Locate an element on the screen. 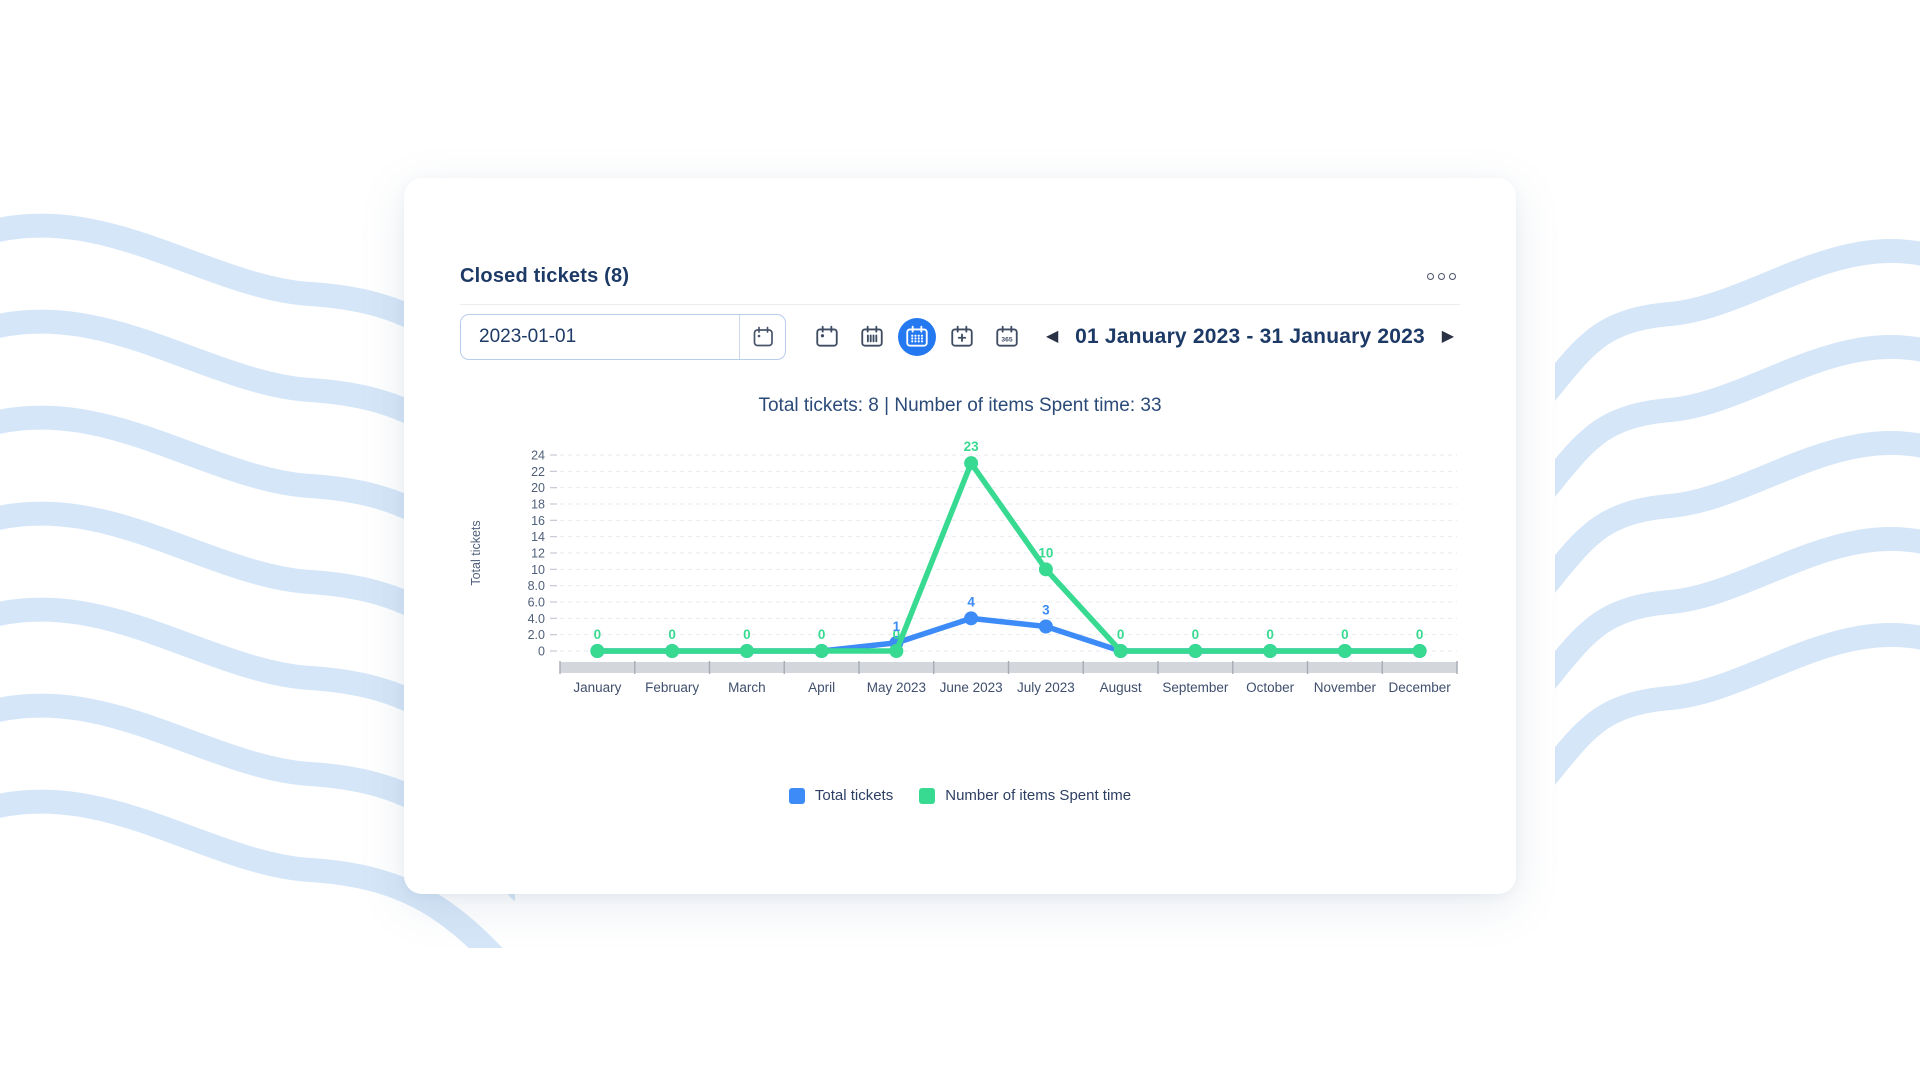 This screenshot has height=1076, width=1920. widget-header: Closed tickets (8) is located at coordinates (960, 276).